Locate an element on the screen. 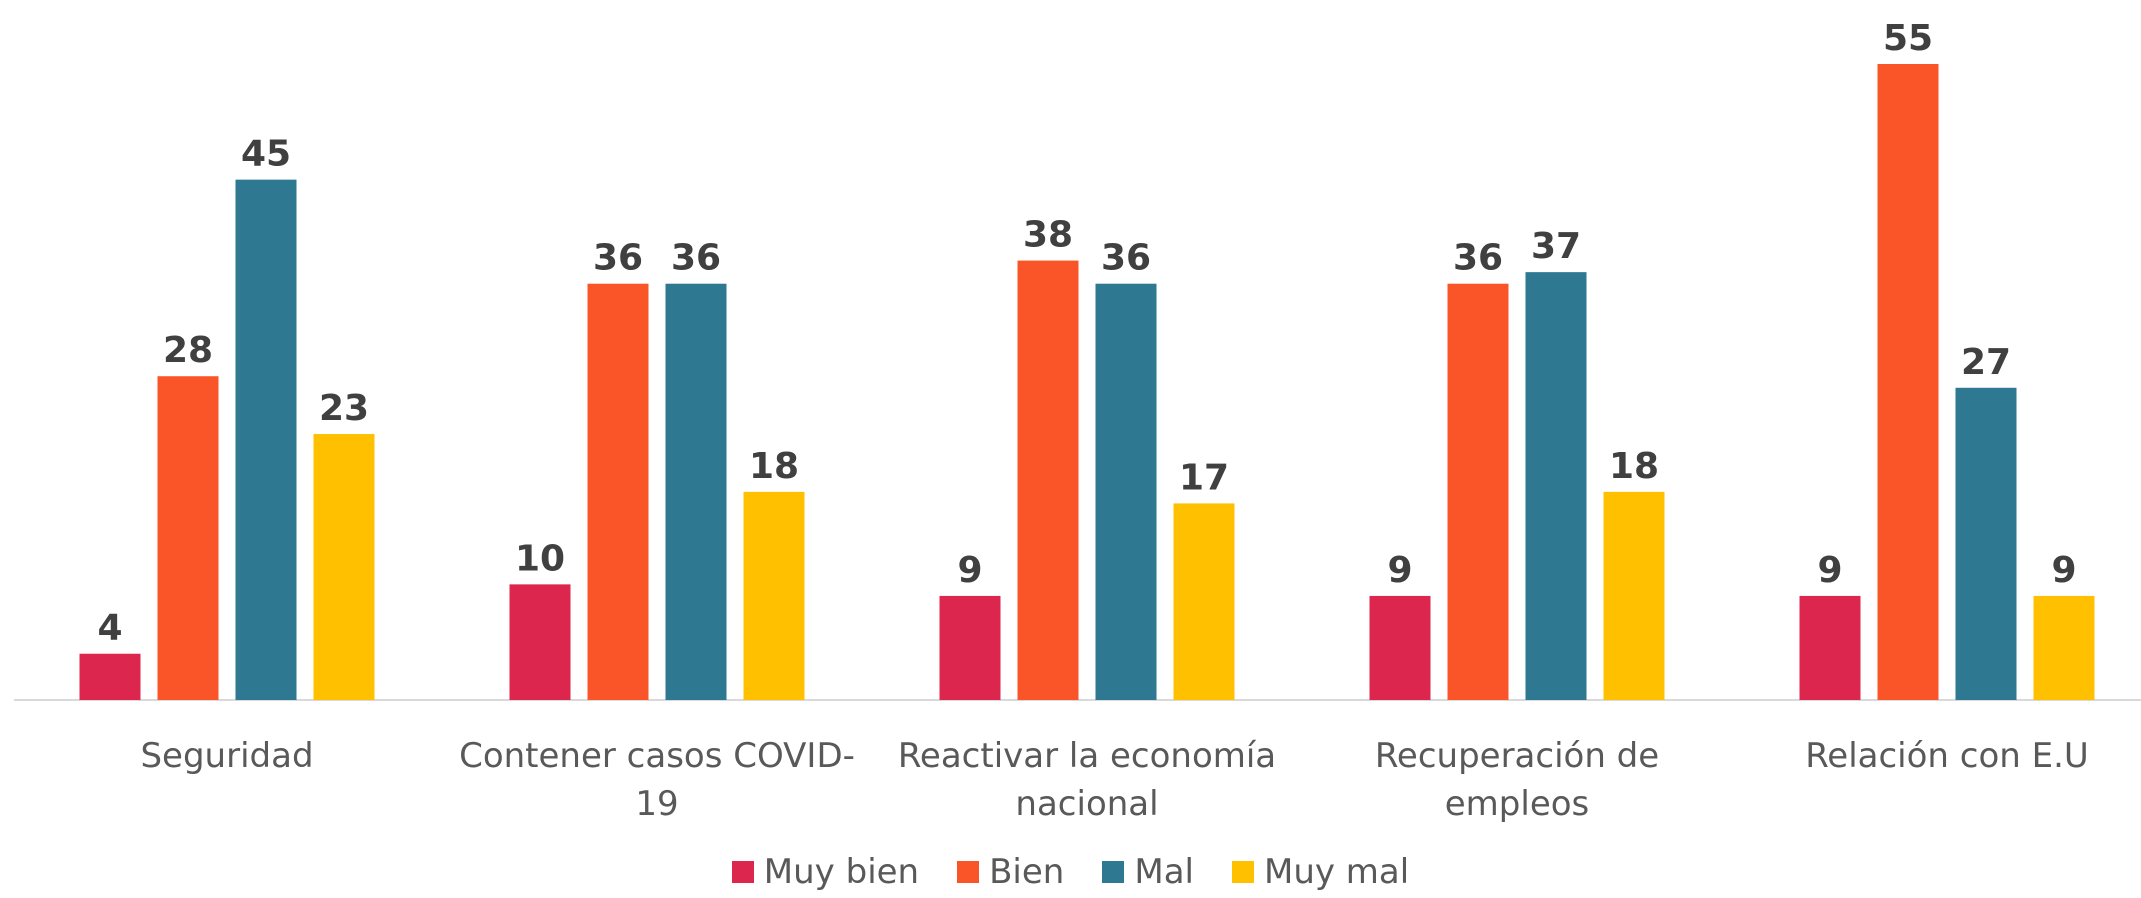 This screenshot has height=898, width=2141. legend-item: Mal is located at coordinates (1148, 872).